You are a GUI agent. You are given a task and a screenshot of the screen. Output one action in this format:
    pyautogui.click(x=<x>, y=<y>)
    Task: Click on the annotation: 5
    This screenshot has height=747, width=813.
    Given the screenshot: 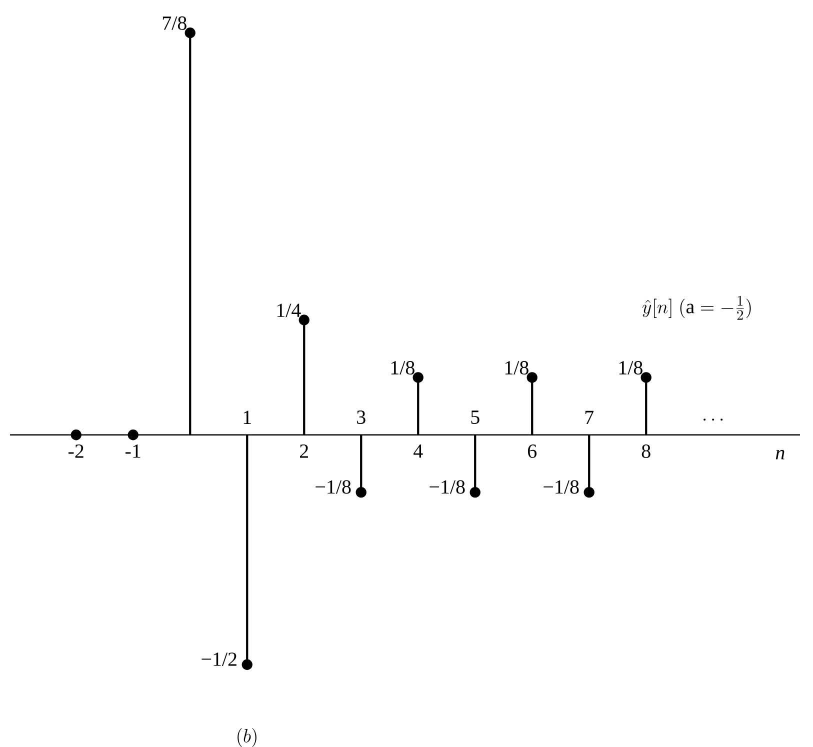 What is the action you would take?
    pyautogui.click(x=475, y=417)
    